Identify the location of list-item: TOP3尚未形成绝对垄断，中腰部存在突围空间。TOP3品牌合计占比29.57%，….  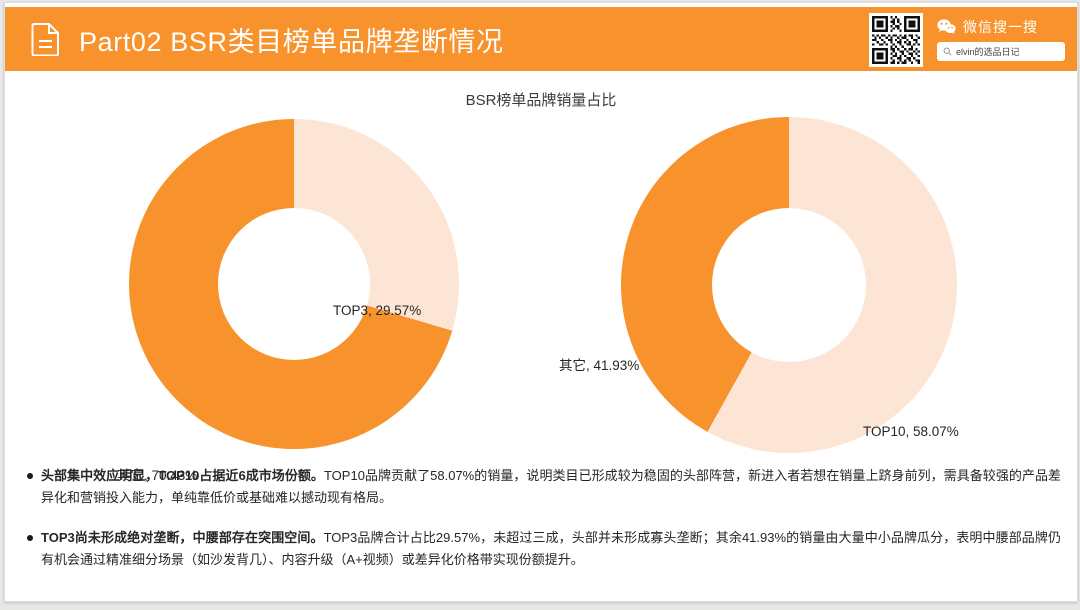
(542, 549).